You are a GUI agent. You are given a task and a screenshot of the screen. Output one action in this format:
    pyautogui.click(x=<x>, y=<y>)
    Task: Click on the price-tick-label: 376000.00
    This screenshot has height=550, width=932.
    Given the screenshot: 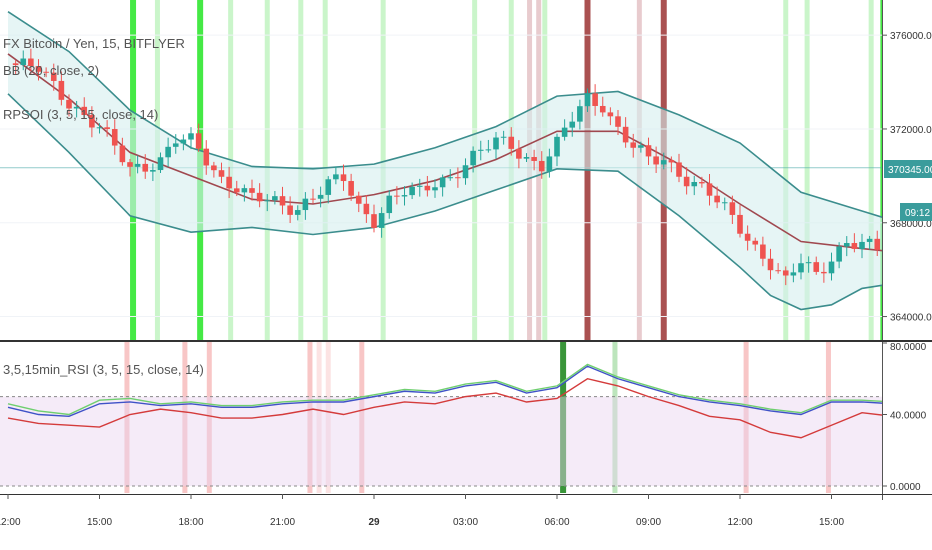 What is the action you would take?
    pyautogui.click(x=911, y=36)
    